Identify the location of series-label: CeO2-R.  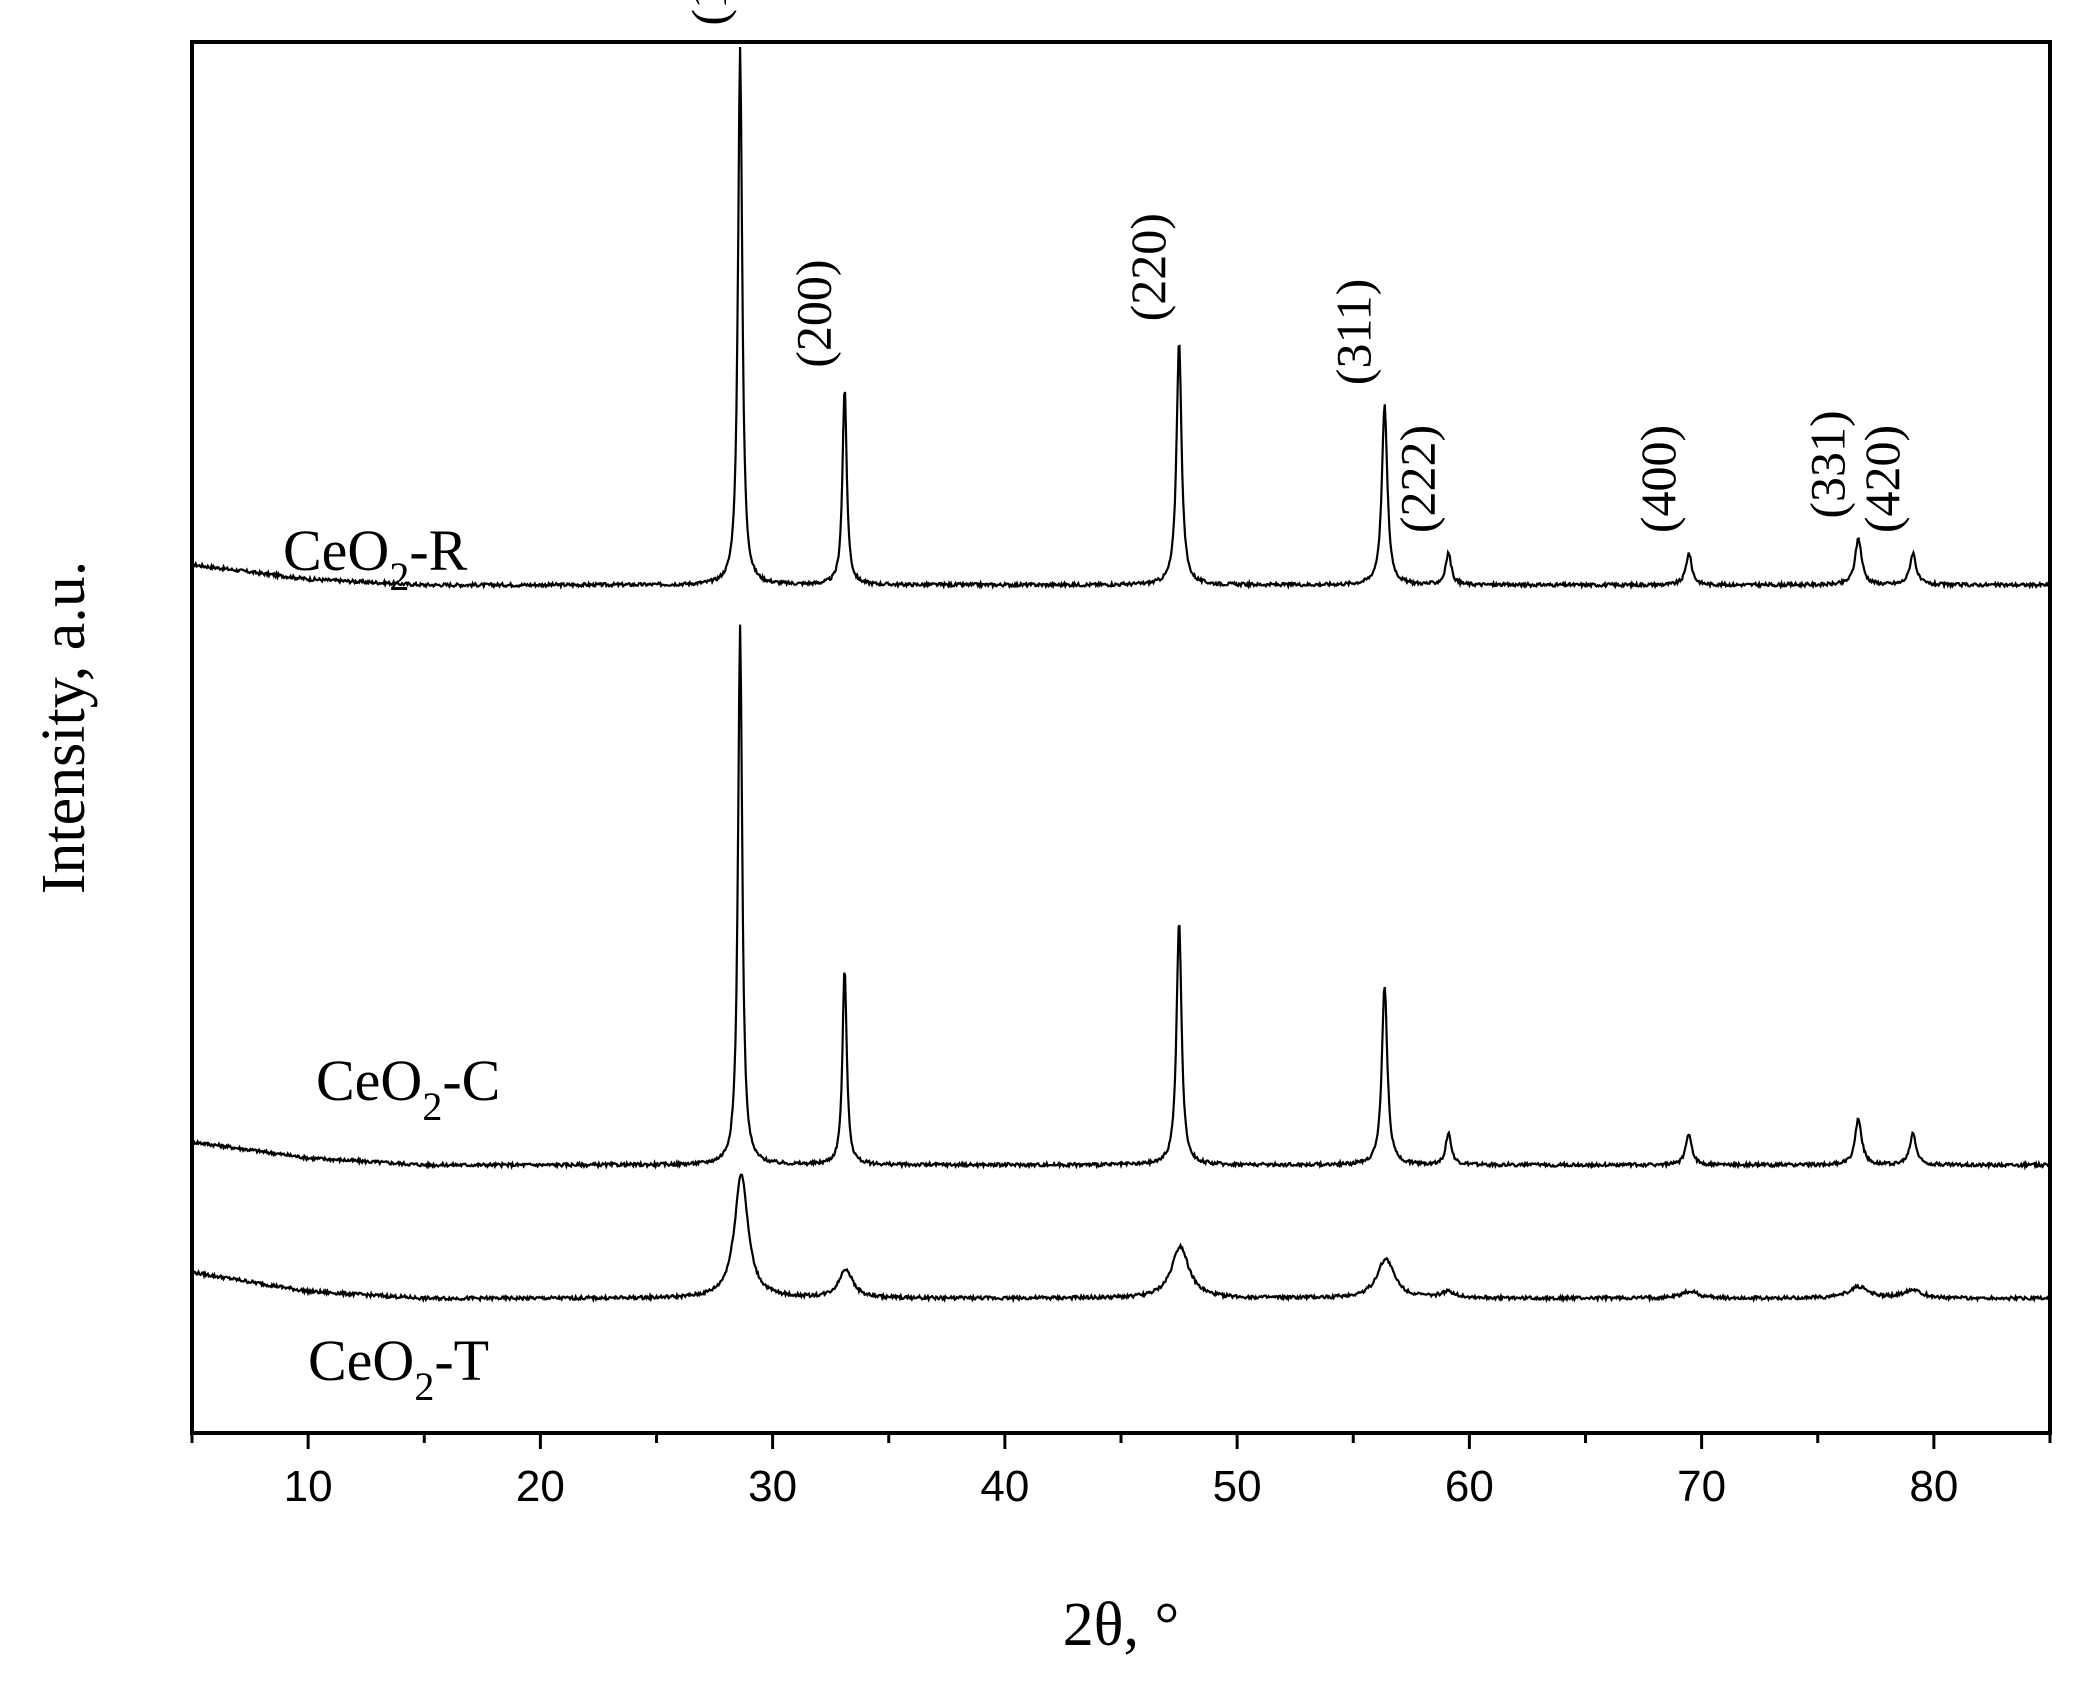
(375, 558).